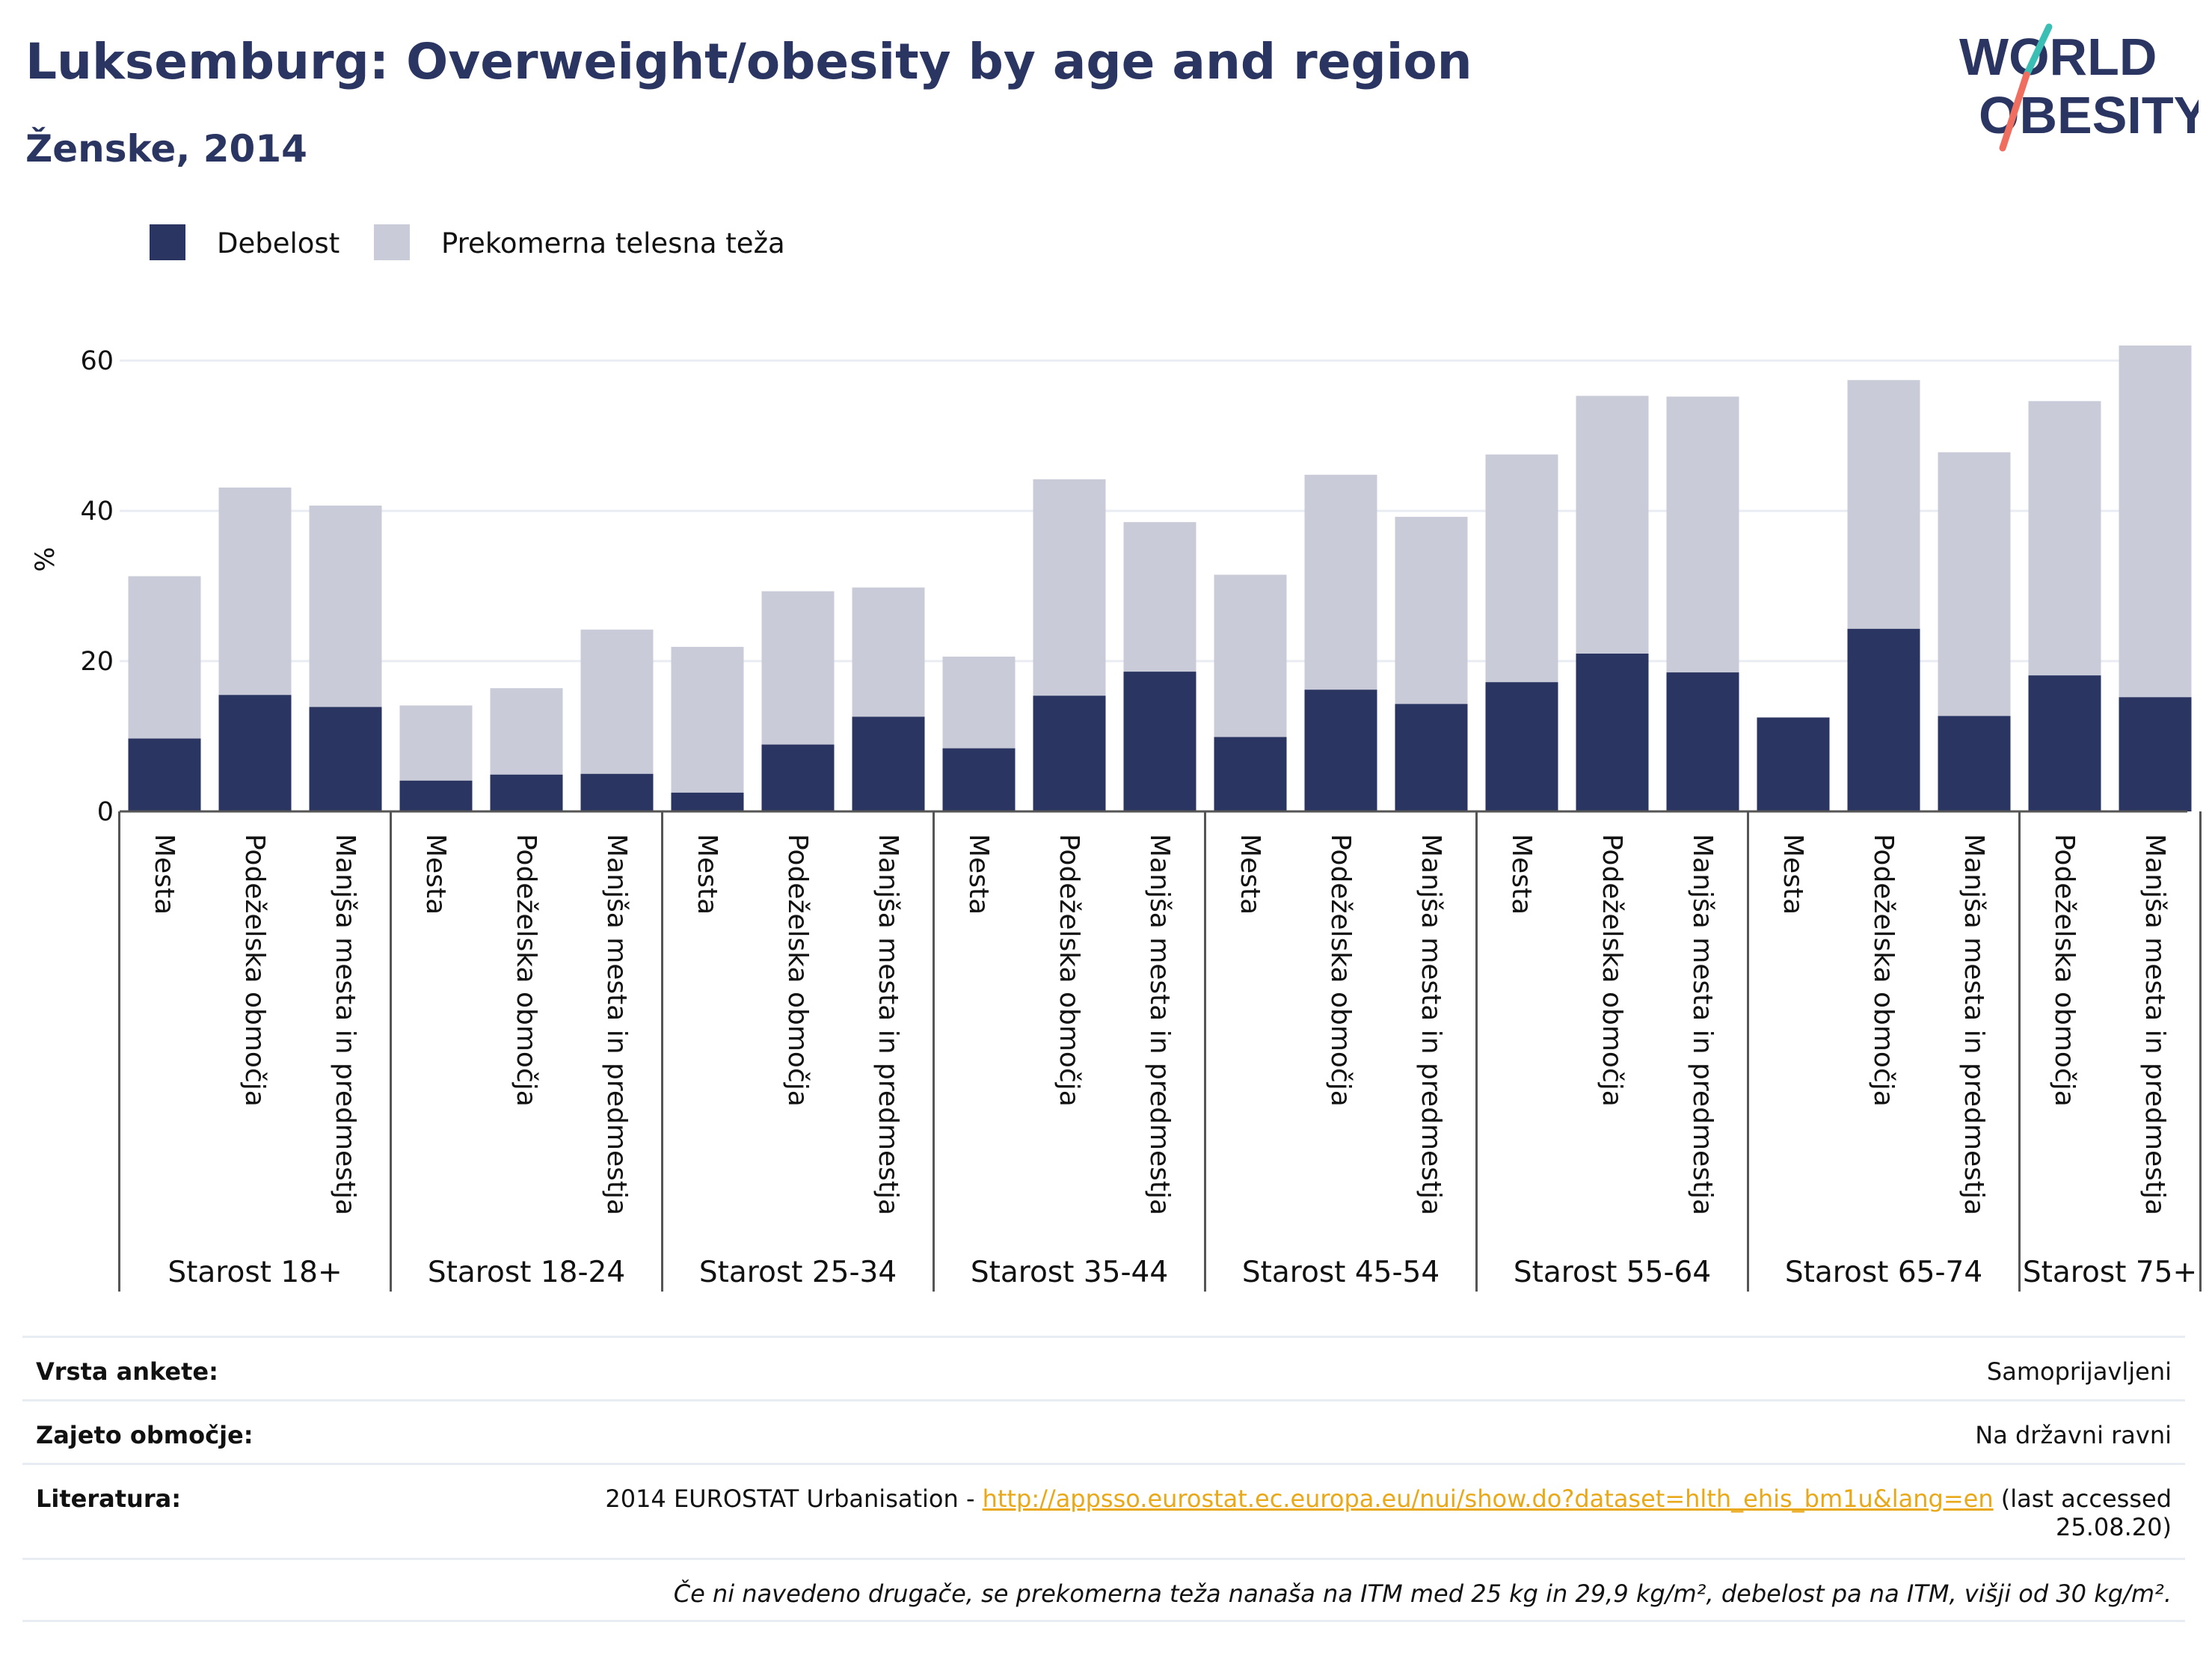 This screenshot has height=1655, width=2212. What do you see at coordinates (1883, 1272) in the screenshot?
I see `group-label: Starost 65-74` at bounding box center [1883, 1272].